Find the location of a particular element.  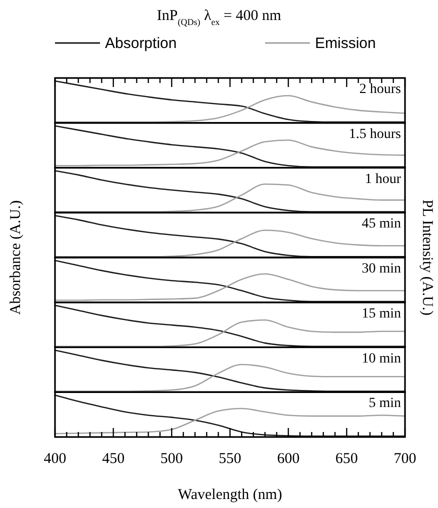

x-tick-label: 400 is located at coordinates (55, 459).